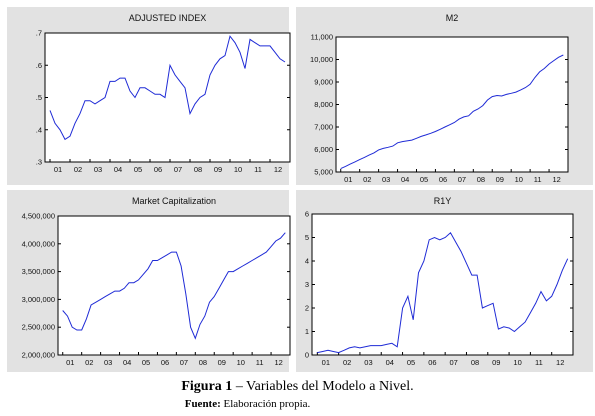  Describe the element at coordinates (538, 179) in the screenshot. I see `m2-x-tick-label: 11` at that location.